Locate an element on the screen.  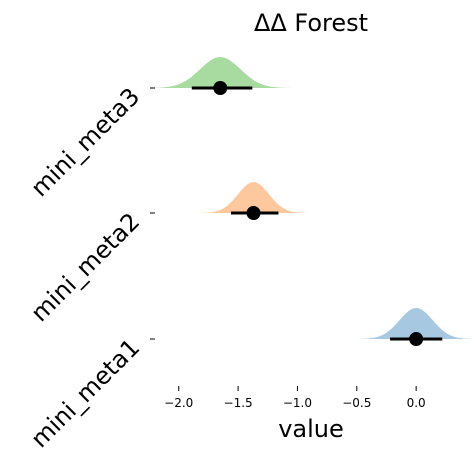
x-axis: −2.0 −1.5 −1.0 −0.5 0.0 is located at coordinates (295, 398).